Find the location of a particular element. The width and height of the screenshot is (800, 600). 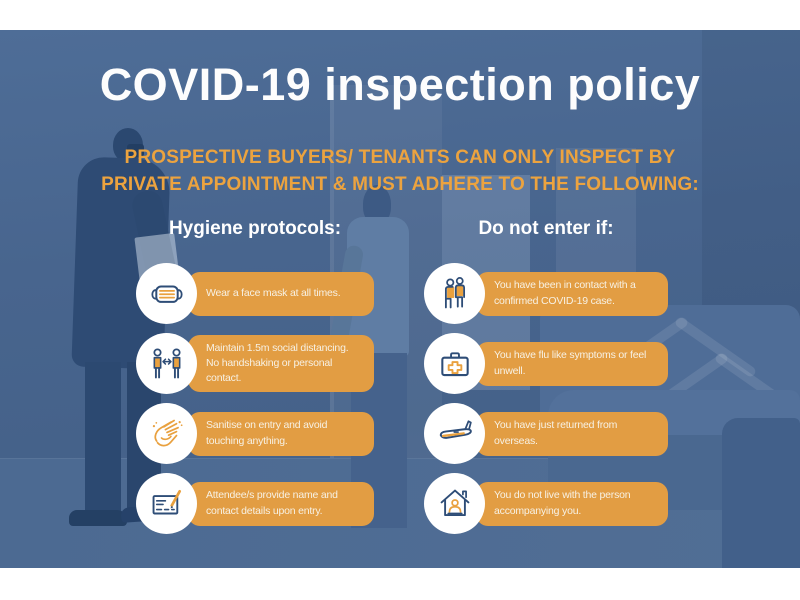

policy-text-pill: Wear a face mask at all times. is located at coordinates (281, 293).